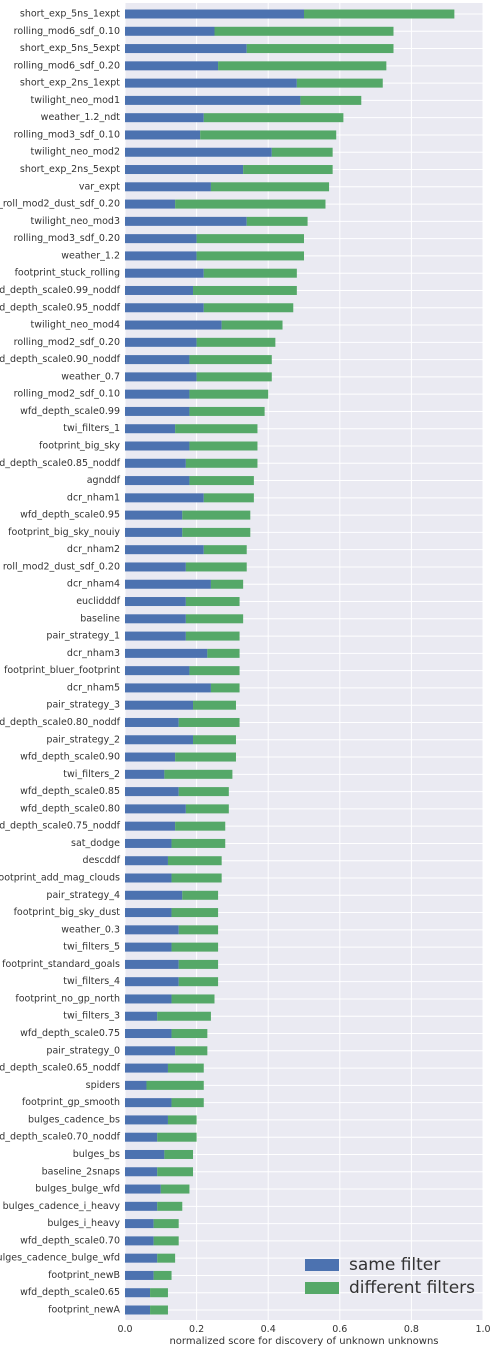  What do you see at coordinates (270, 187) in the screenshot?
I see `bar-different-filters-var-expt` at bounding box center [270, 187].